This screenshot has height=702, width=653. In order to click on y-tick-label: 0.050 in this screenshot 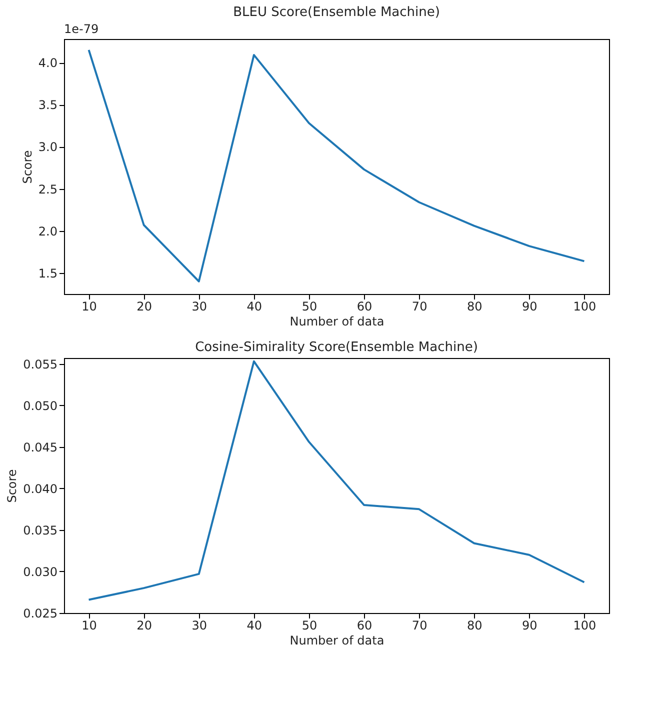, I will do `click(40, 405)`.